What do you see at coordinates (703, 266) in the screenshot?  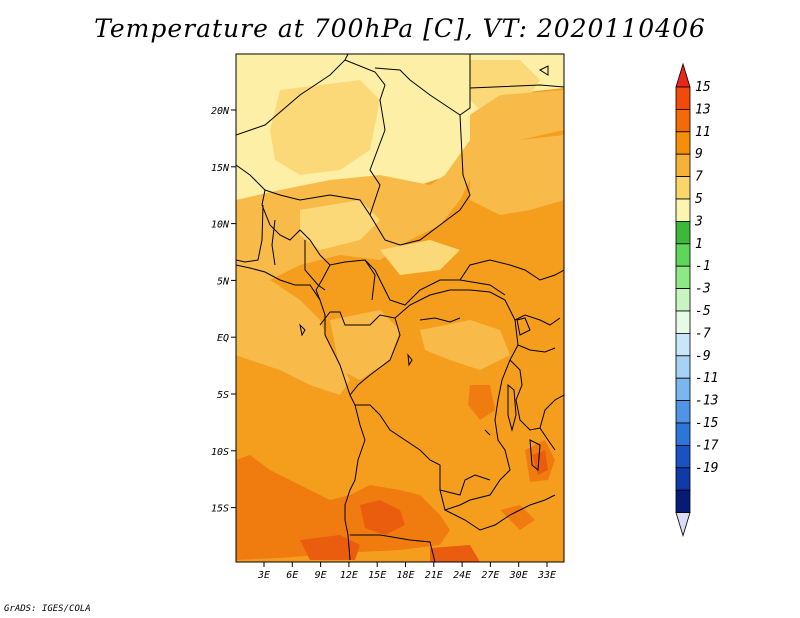 I see `colorbar-label: -1` at bounding box center [703, 266].